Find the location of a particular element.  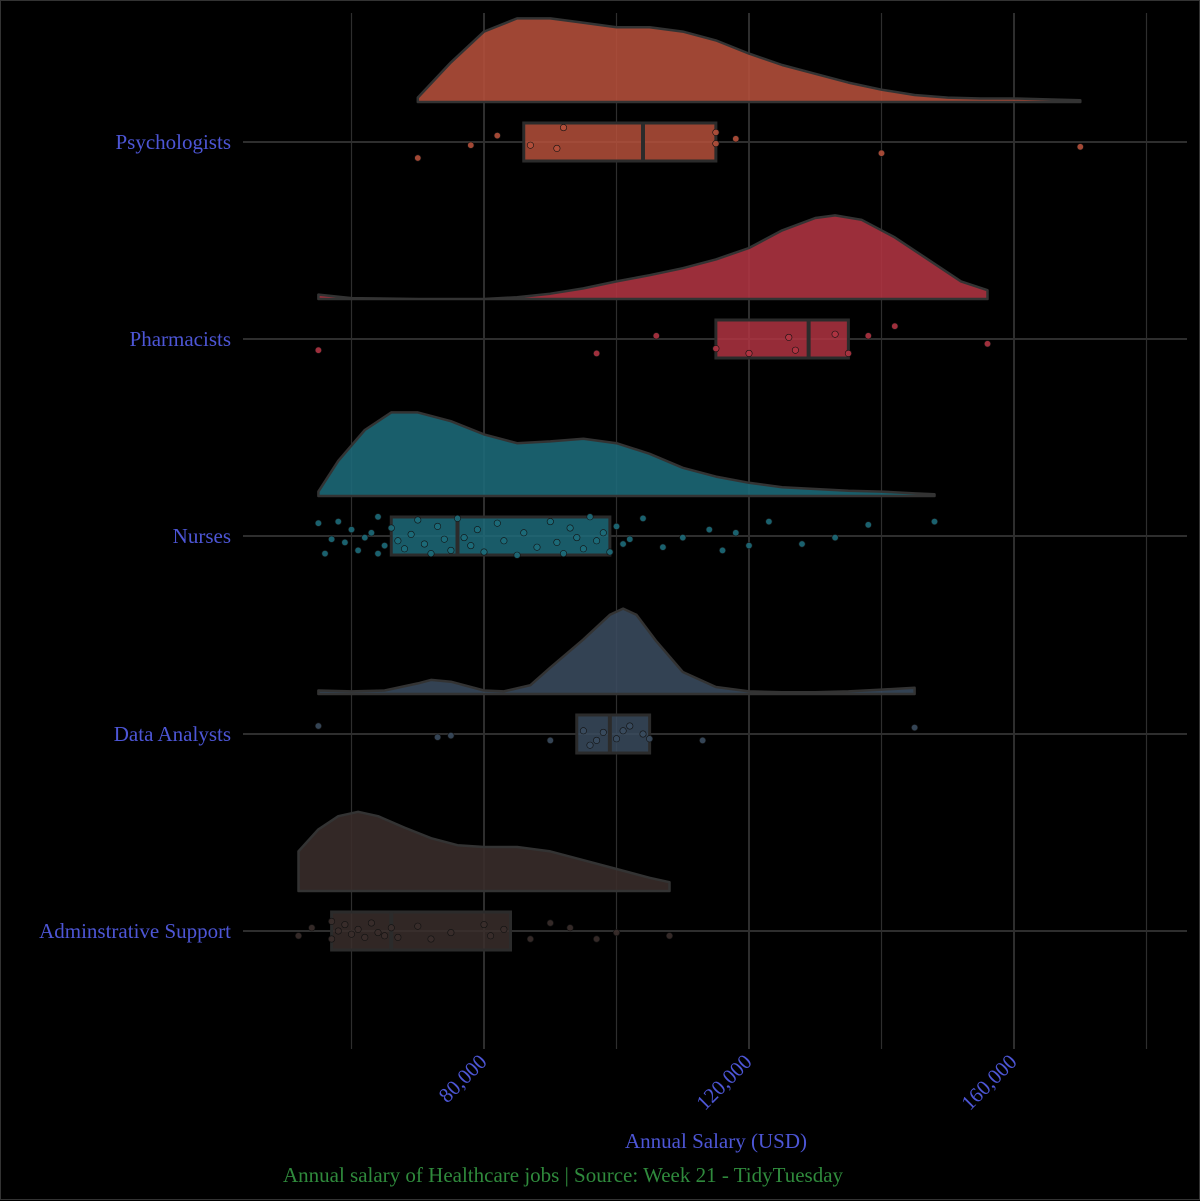

category-label: Nurses is located at coordinates (202, 536).